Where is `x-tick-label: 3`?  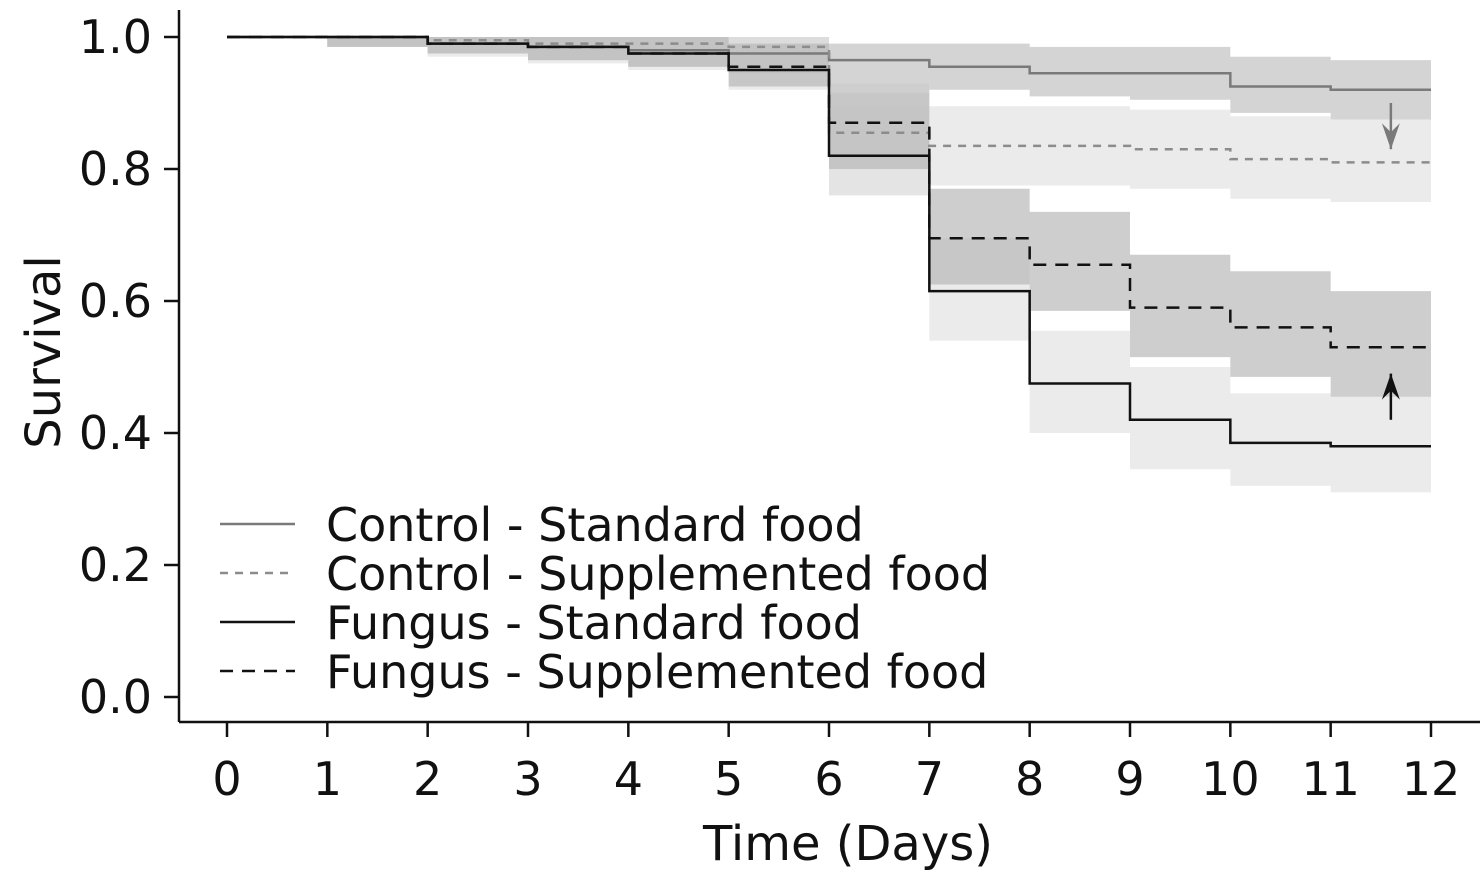
x-tick-label: 3 is located at coordinates (527, 779).